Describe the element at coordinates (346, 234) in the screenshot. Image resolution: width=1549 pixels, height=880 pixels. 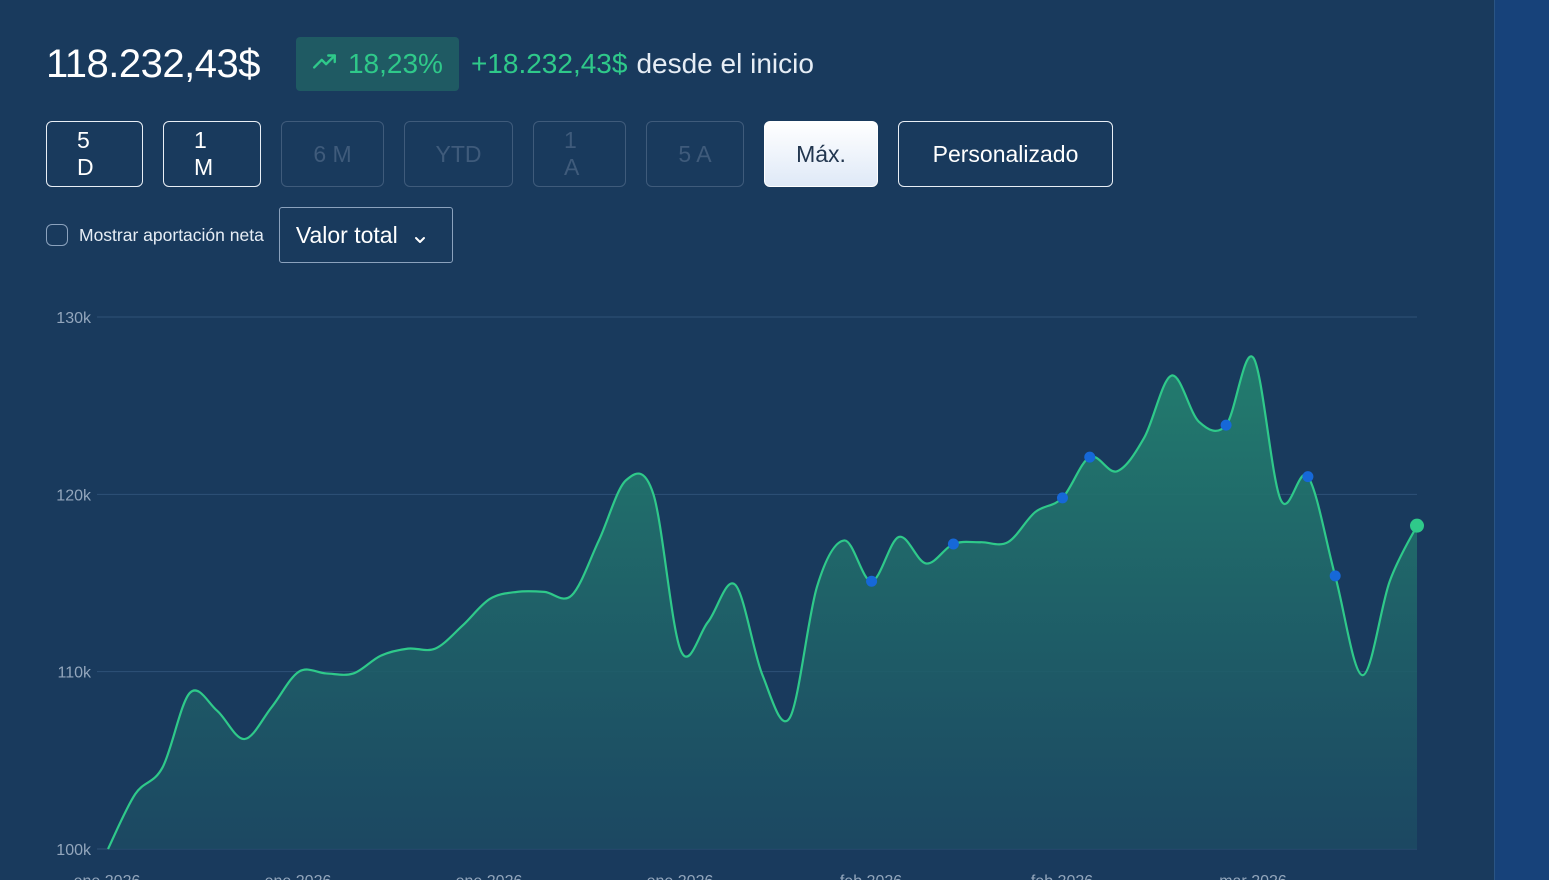
I see `metric-select-value: Valor total` at that location.